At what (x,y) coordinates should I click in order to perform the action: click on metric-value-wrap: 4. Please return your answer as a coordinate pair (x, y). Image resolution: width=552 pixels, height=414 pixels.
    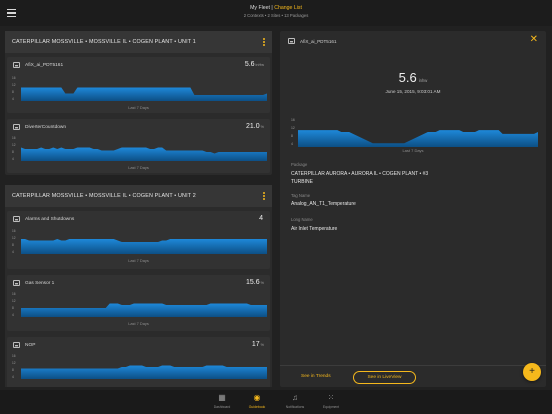
    Looking at the image, I should click on (261, 218).